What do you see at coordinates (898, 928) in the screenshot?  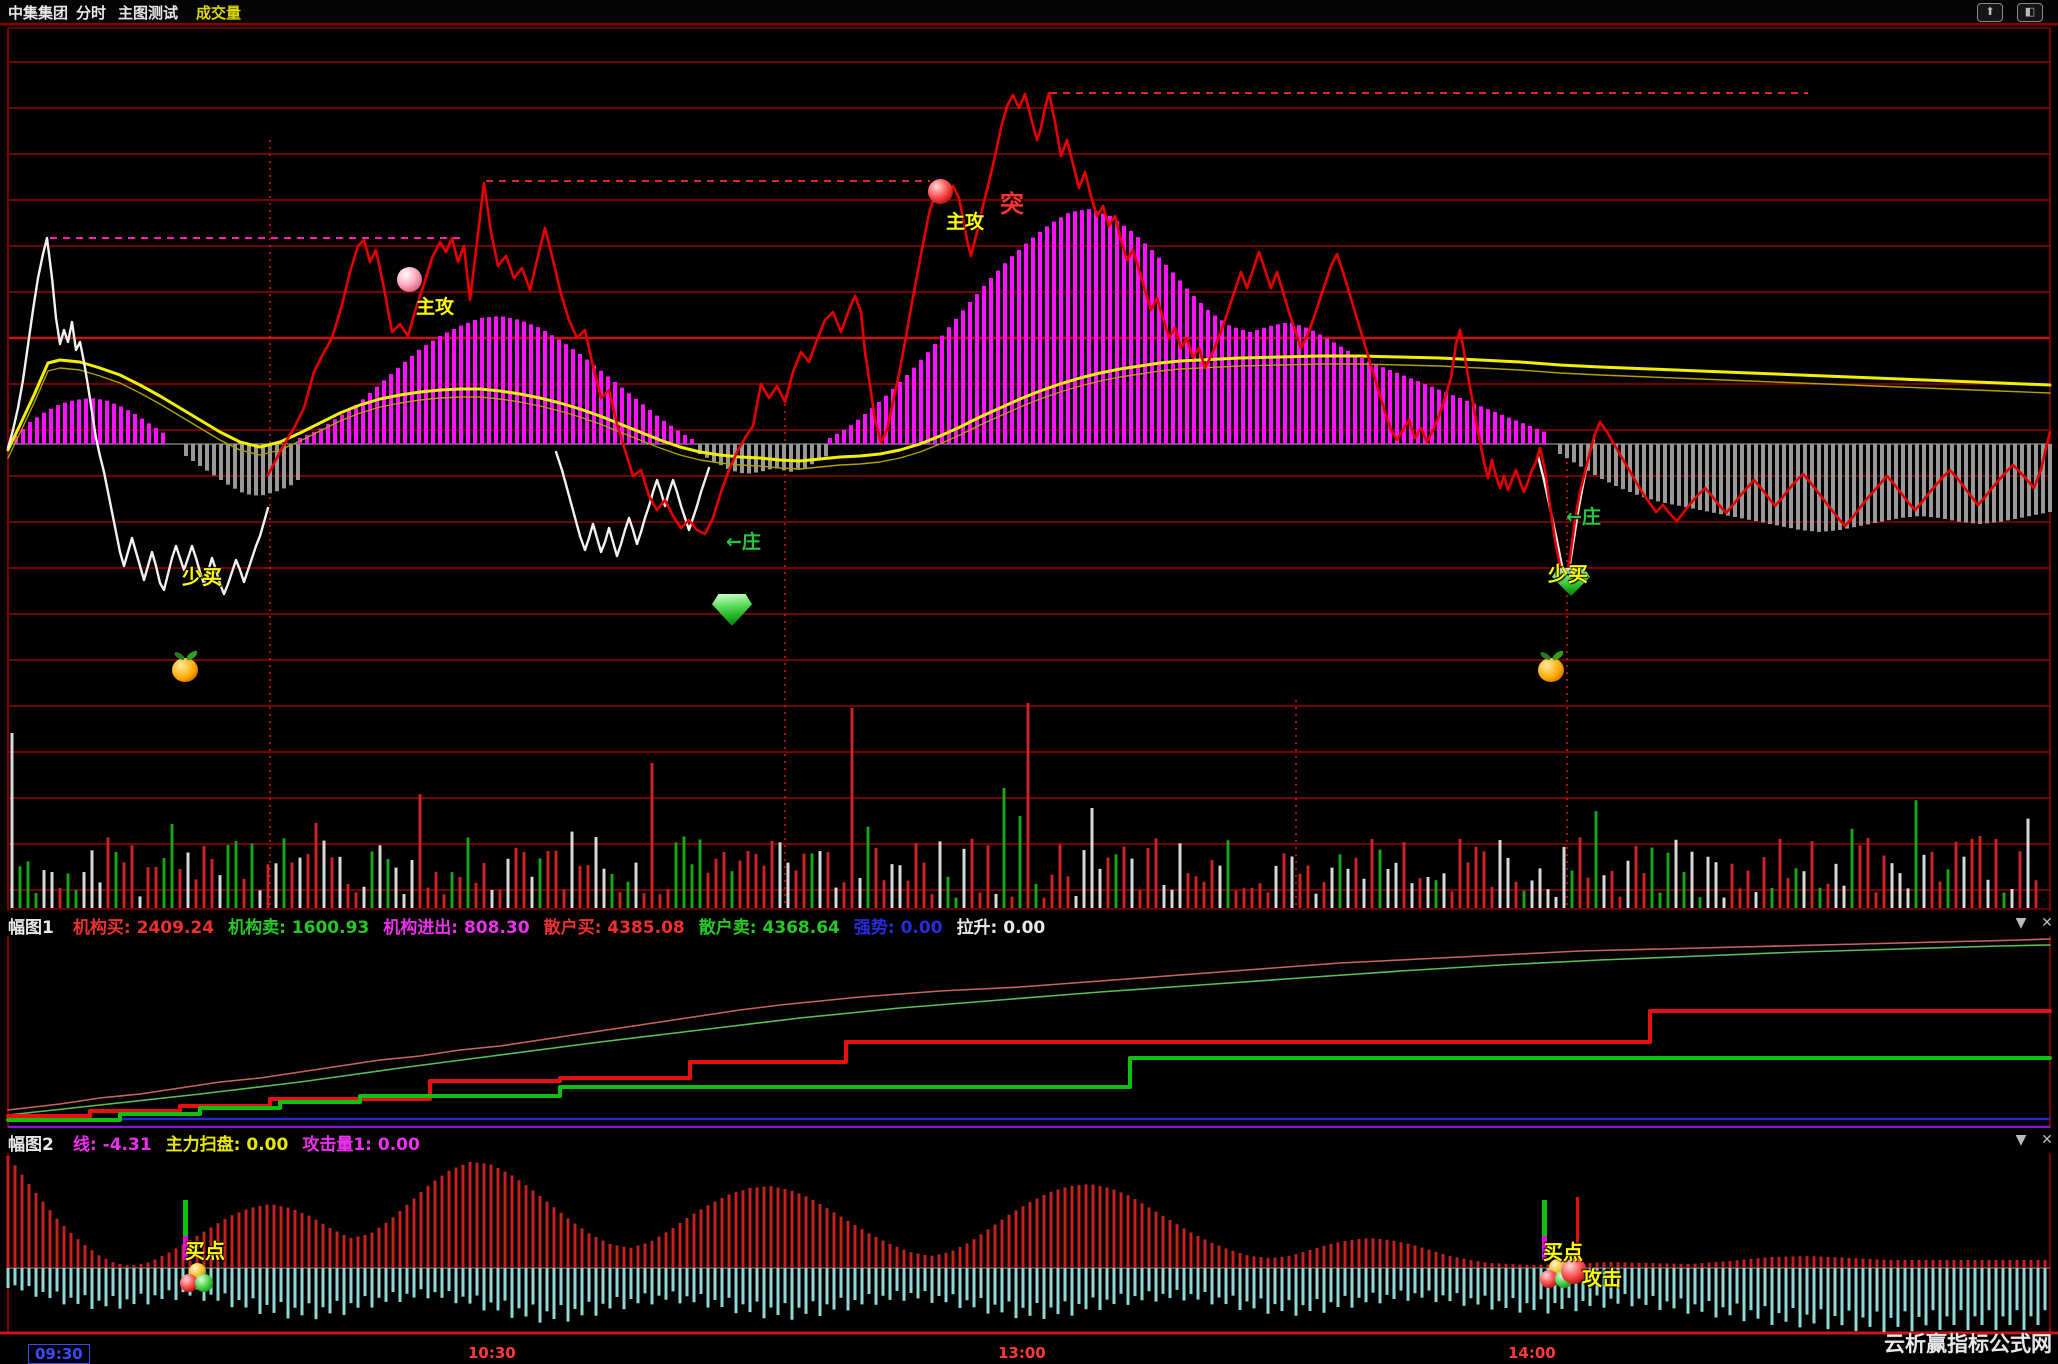 I see `panel1-field-6: 强势: 0.00` at bounding box center [898, 928].